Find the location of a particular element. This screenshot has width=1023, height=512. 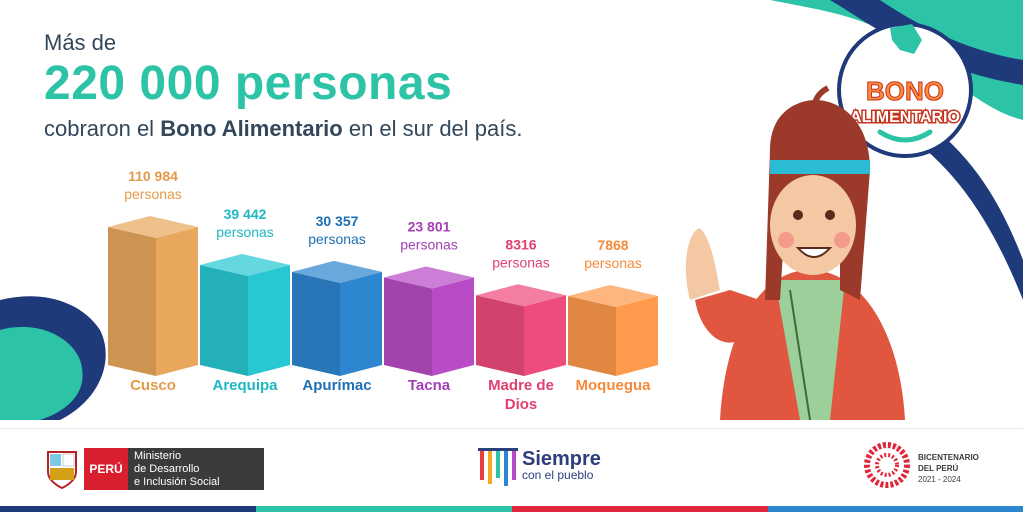

headline: 220 000 personas is located at coordinates (248, 83).